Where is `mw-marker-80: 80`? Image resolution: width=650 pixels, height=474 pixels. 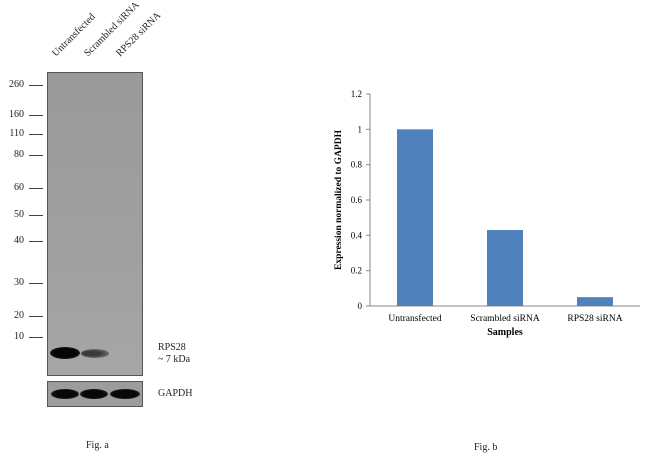 mw-marker-80: 80 is located at coordinates (19, 154).